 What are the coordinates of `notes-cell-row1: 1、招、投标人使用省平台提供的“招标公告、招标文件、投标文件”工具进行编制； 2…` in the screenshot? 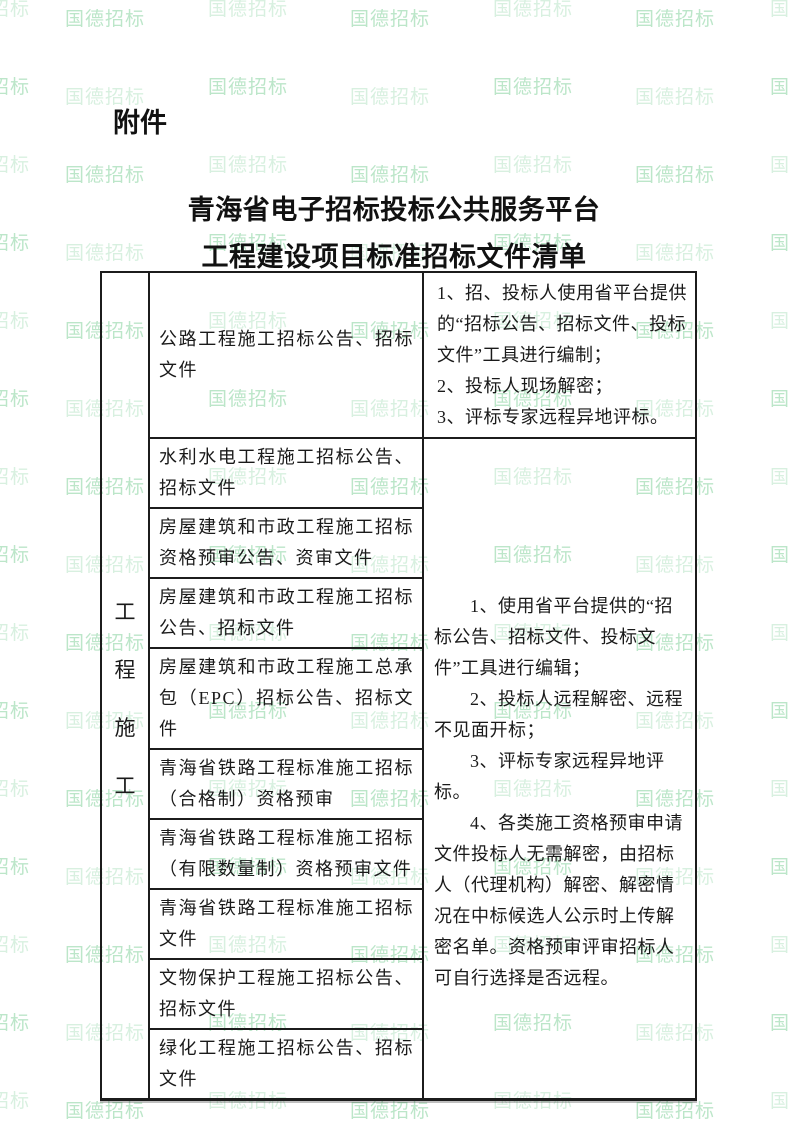 It's located at (559, 355).